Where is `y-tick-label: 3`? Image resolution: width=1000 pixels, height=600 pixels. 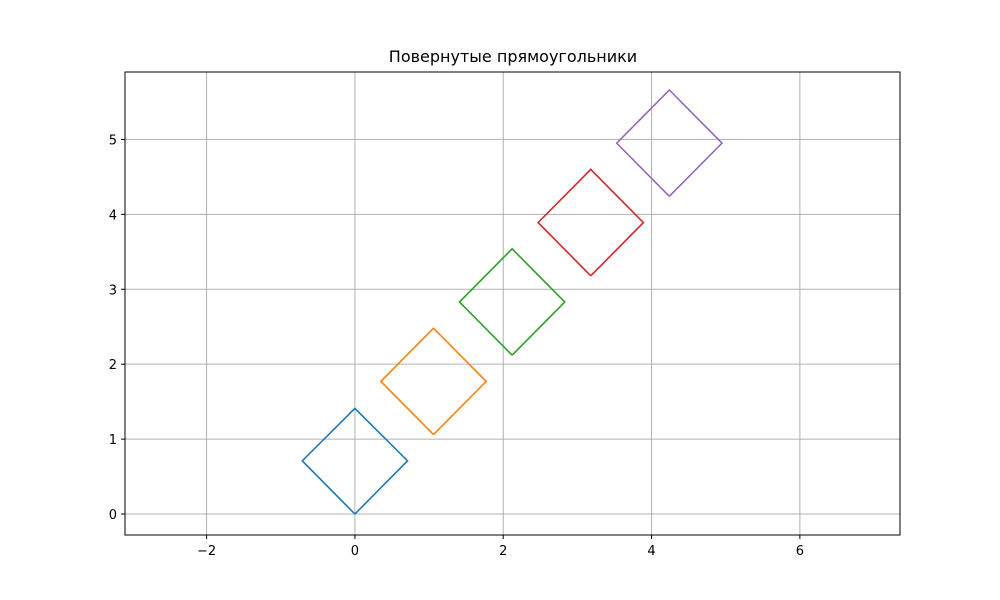 y-tick-label: 3 is located at coordinates (113, 290).